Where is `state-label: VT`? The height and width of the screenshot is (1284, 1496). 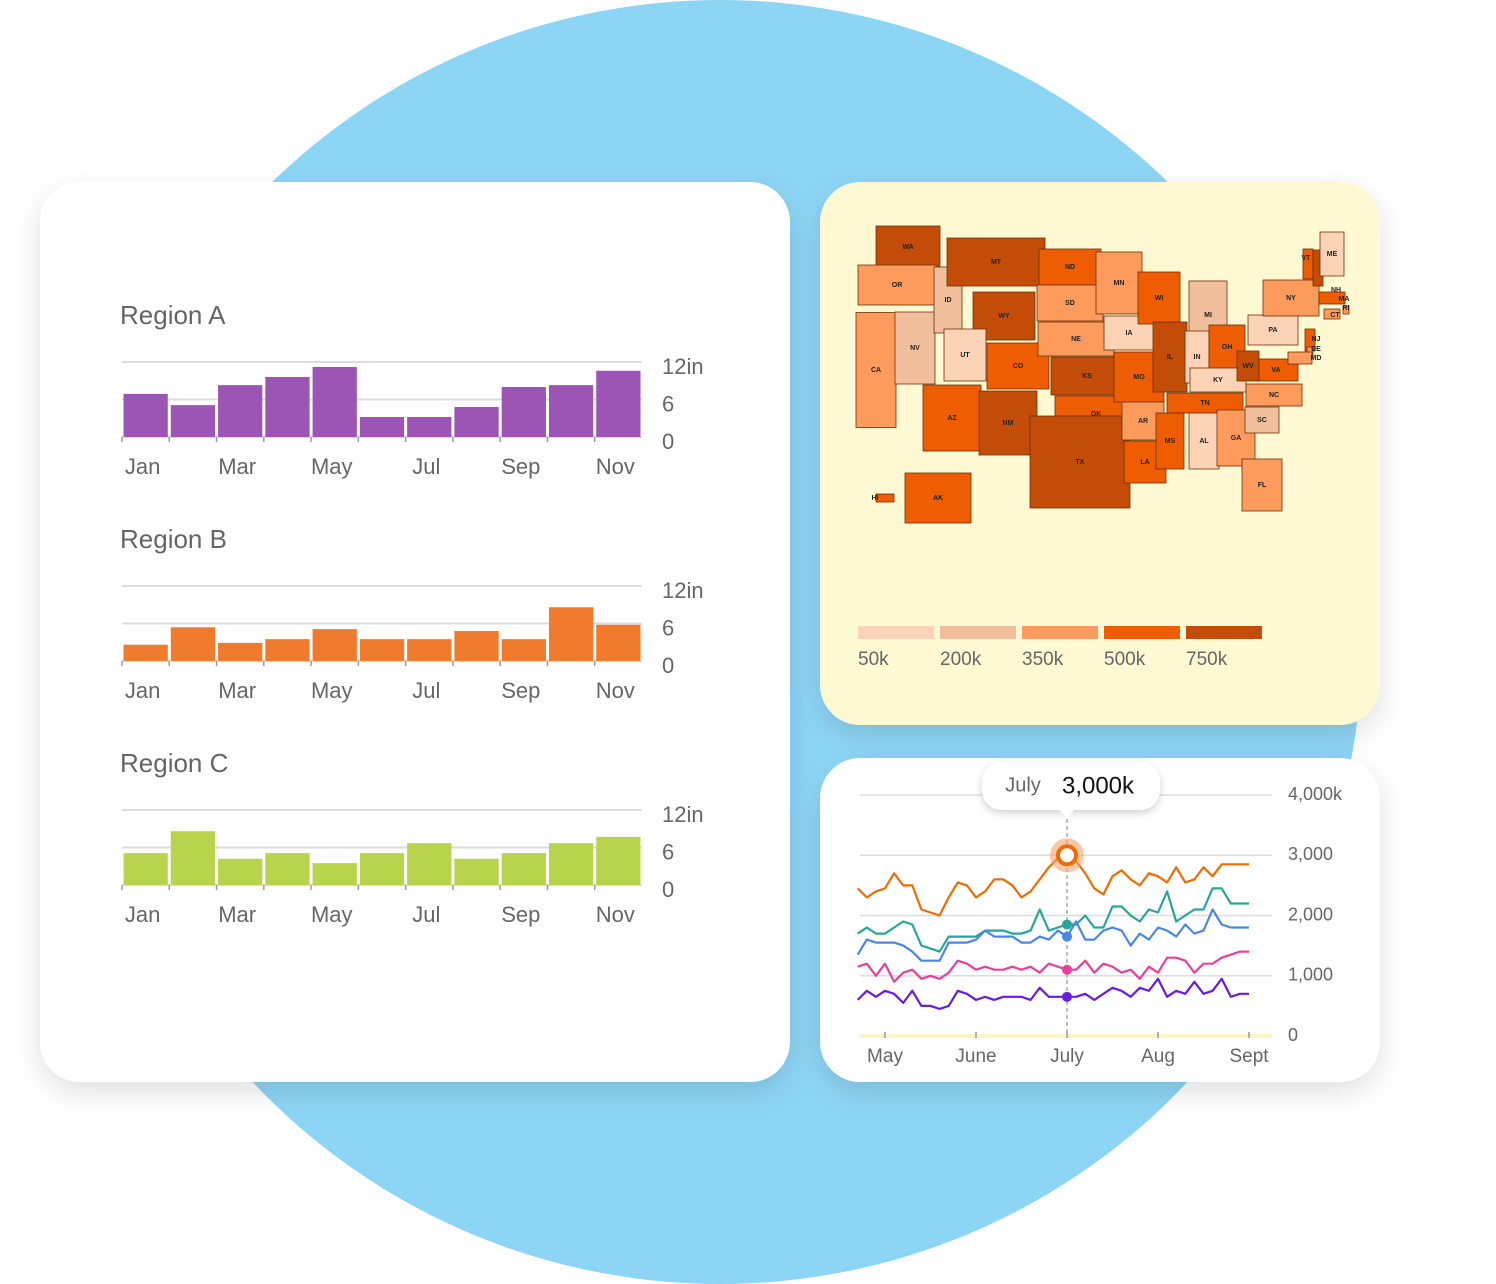
state-label: VT is located at coordinates (1307, 258).